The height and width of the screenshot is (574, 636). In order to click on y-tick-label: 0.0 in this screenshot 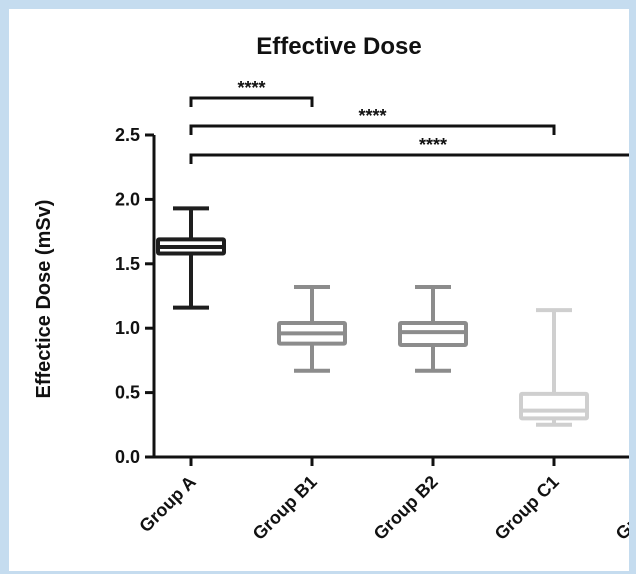, I will do `click(127, 457)`.